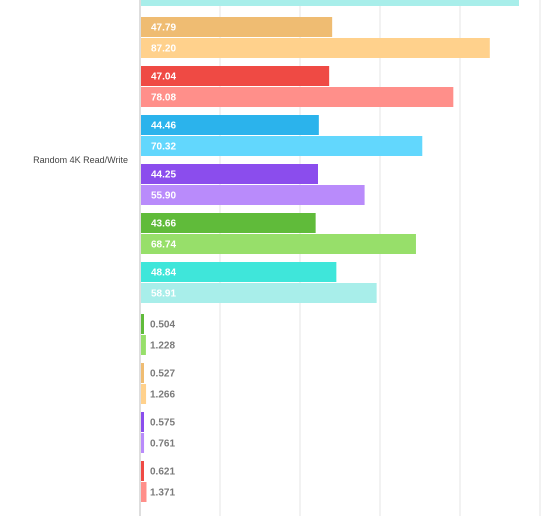  I want to click on data-label: 68.74, so click(163, 245).